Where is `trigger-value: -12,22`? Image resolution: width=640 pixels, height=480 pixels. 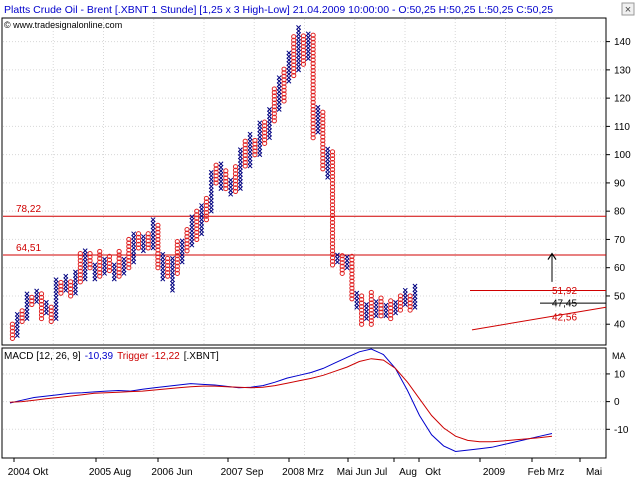
trigger-value: -12,22 is located at coordinates (165, 356).